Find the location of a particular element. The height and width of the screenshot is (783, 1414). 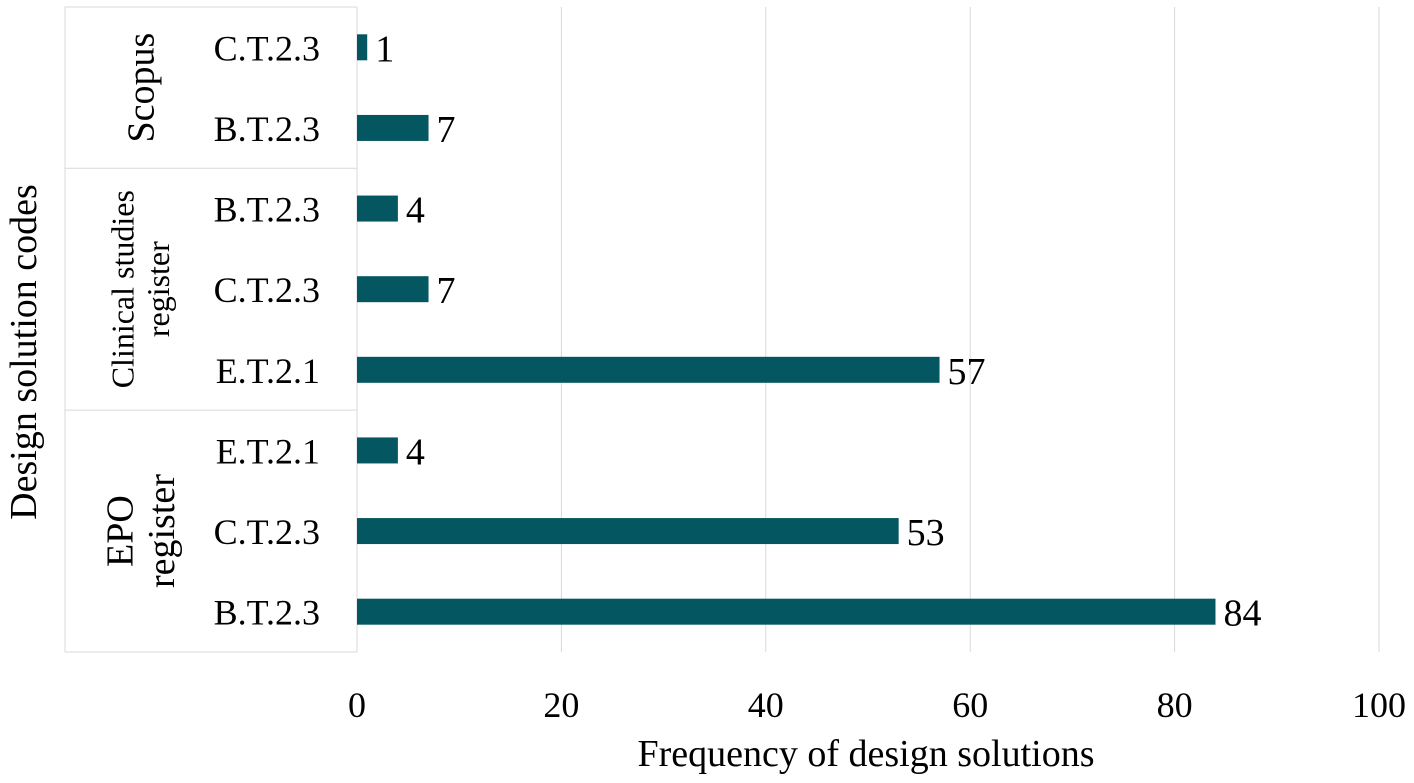

y-axis-title: Design solution codes is located at coordinates (24, 352).